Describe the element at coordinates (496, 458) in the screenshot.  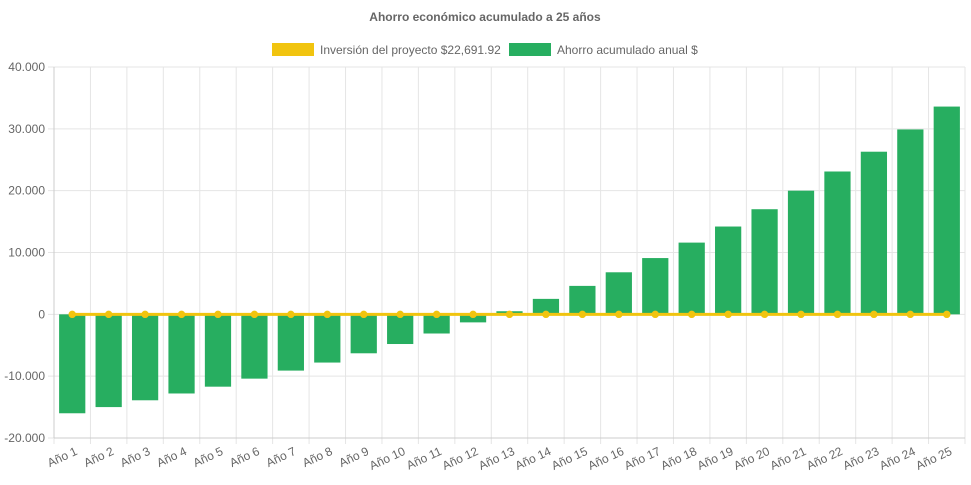
I see `x-tick-label: Año 13` at that location.